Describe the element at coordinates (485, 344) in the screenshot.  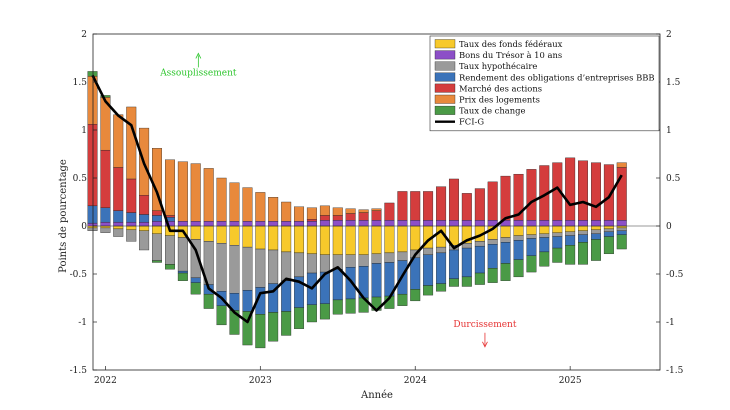
I see `arrow-head-icon` at that location.